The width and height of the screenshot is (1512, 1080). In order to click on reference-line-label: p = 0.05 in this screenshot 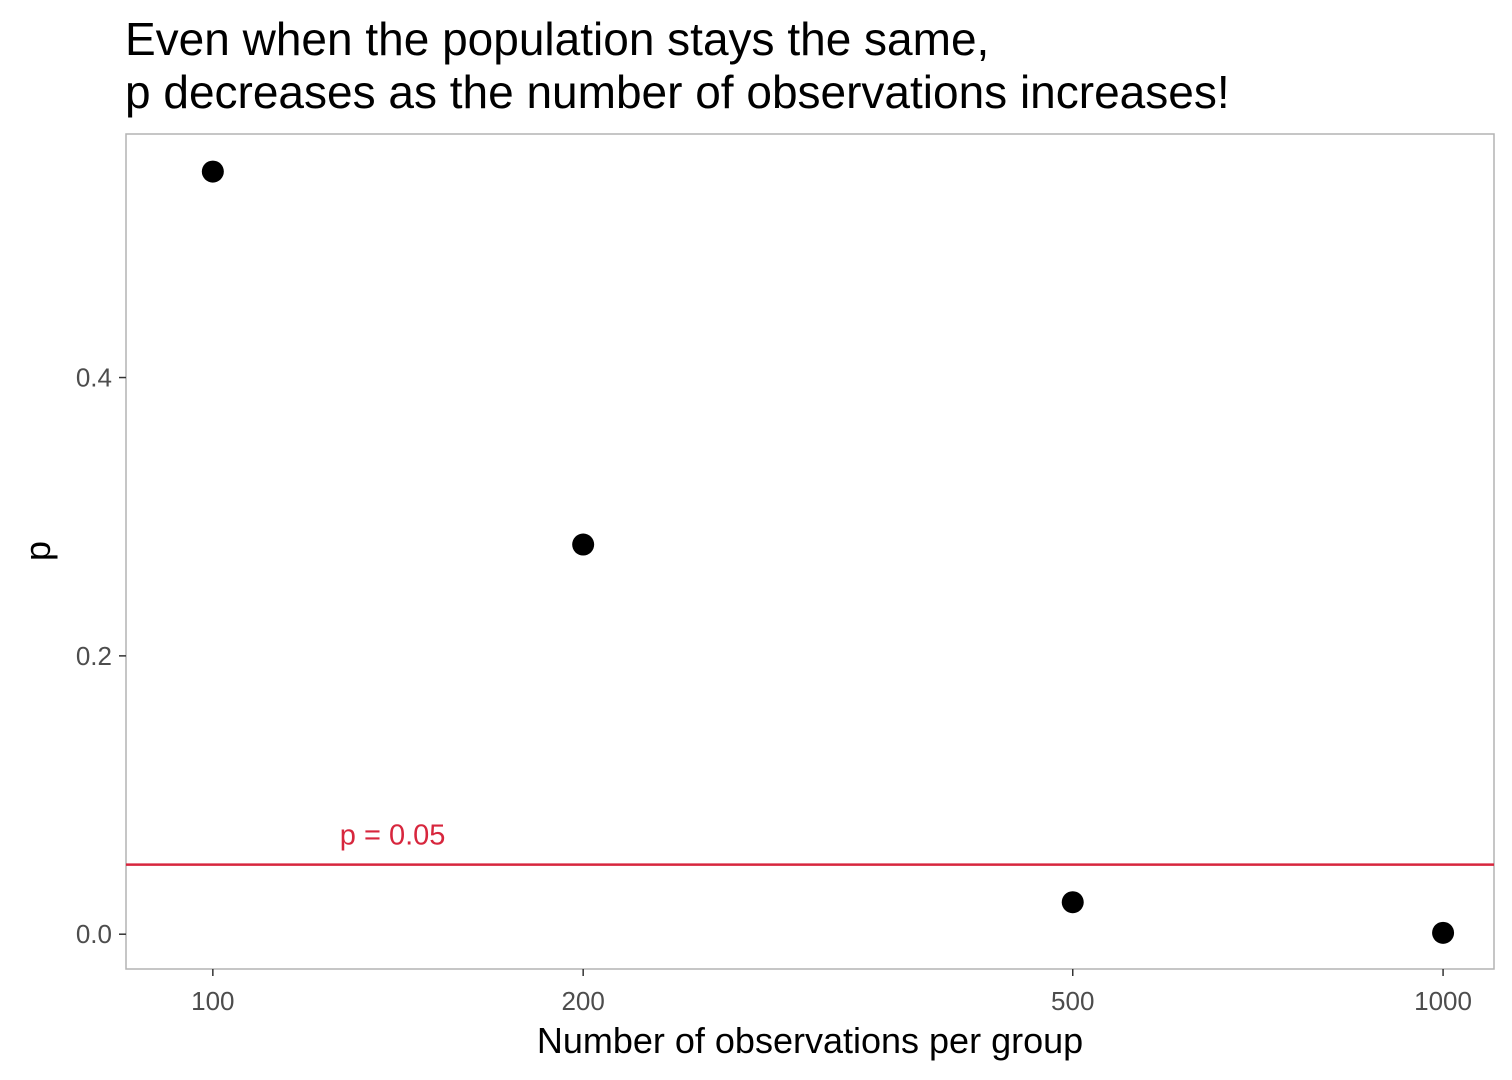, I will do `click(393, 836)`.